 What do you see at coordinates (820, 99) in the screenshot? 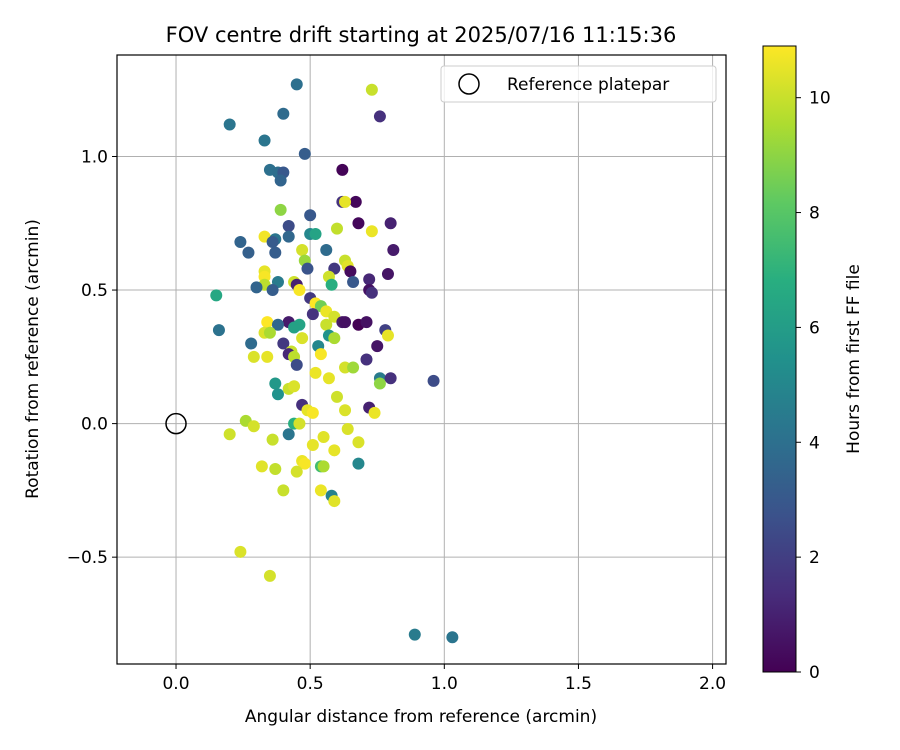
I see `colorbar-tick-label: 10` at bounding box center [820, 99].